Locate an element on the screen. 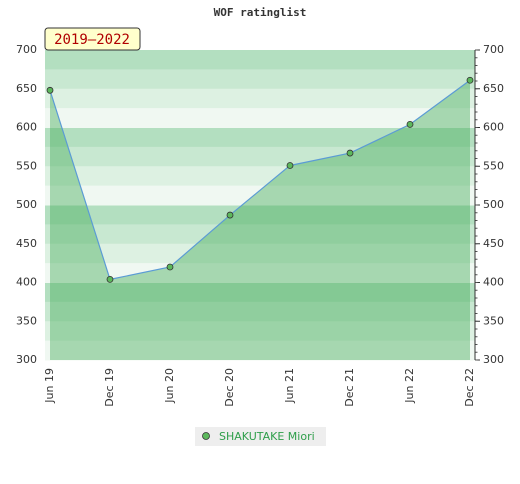  annotation-box is located at coordinates (92, 39).